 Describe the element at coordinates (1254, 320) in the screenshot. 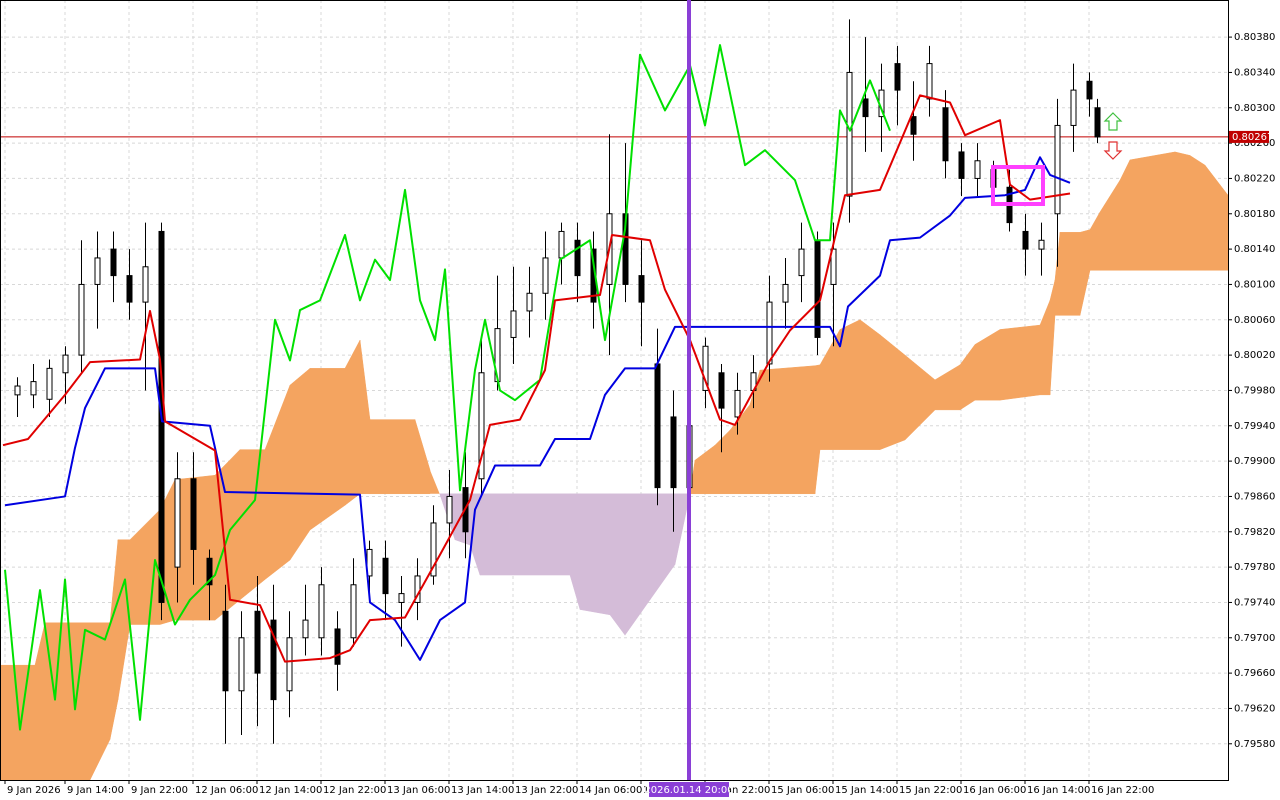

I see `y-tick-label: 0.80060` at that location.